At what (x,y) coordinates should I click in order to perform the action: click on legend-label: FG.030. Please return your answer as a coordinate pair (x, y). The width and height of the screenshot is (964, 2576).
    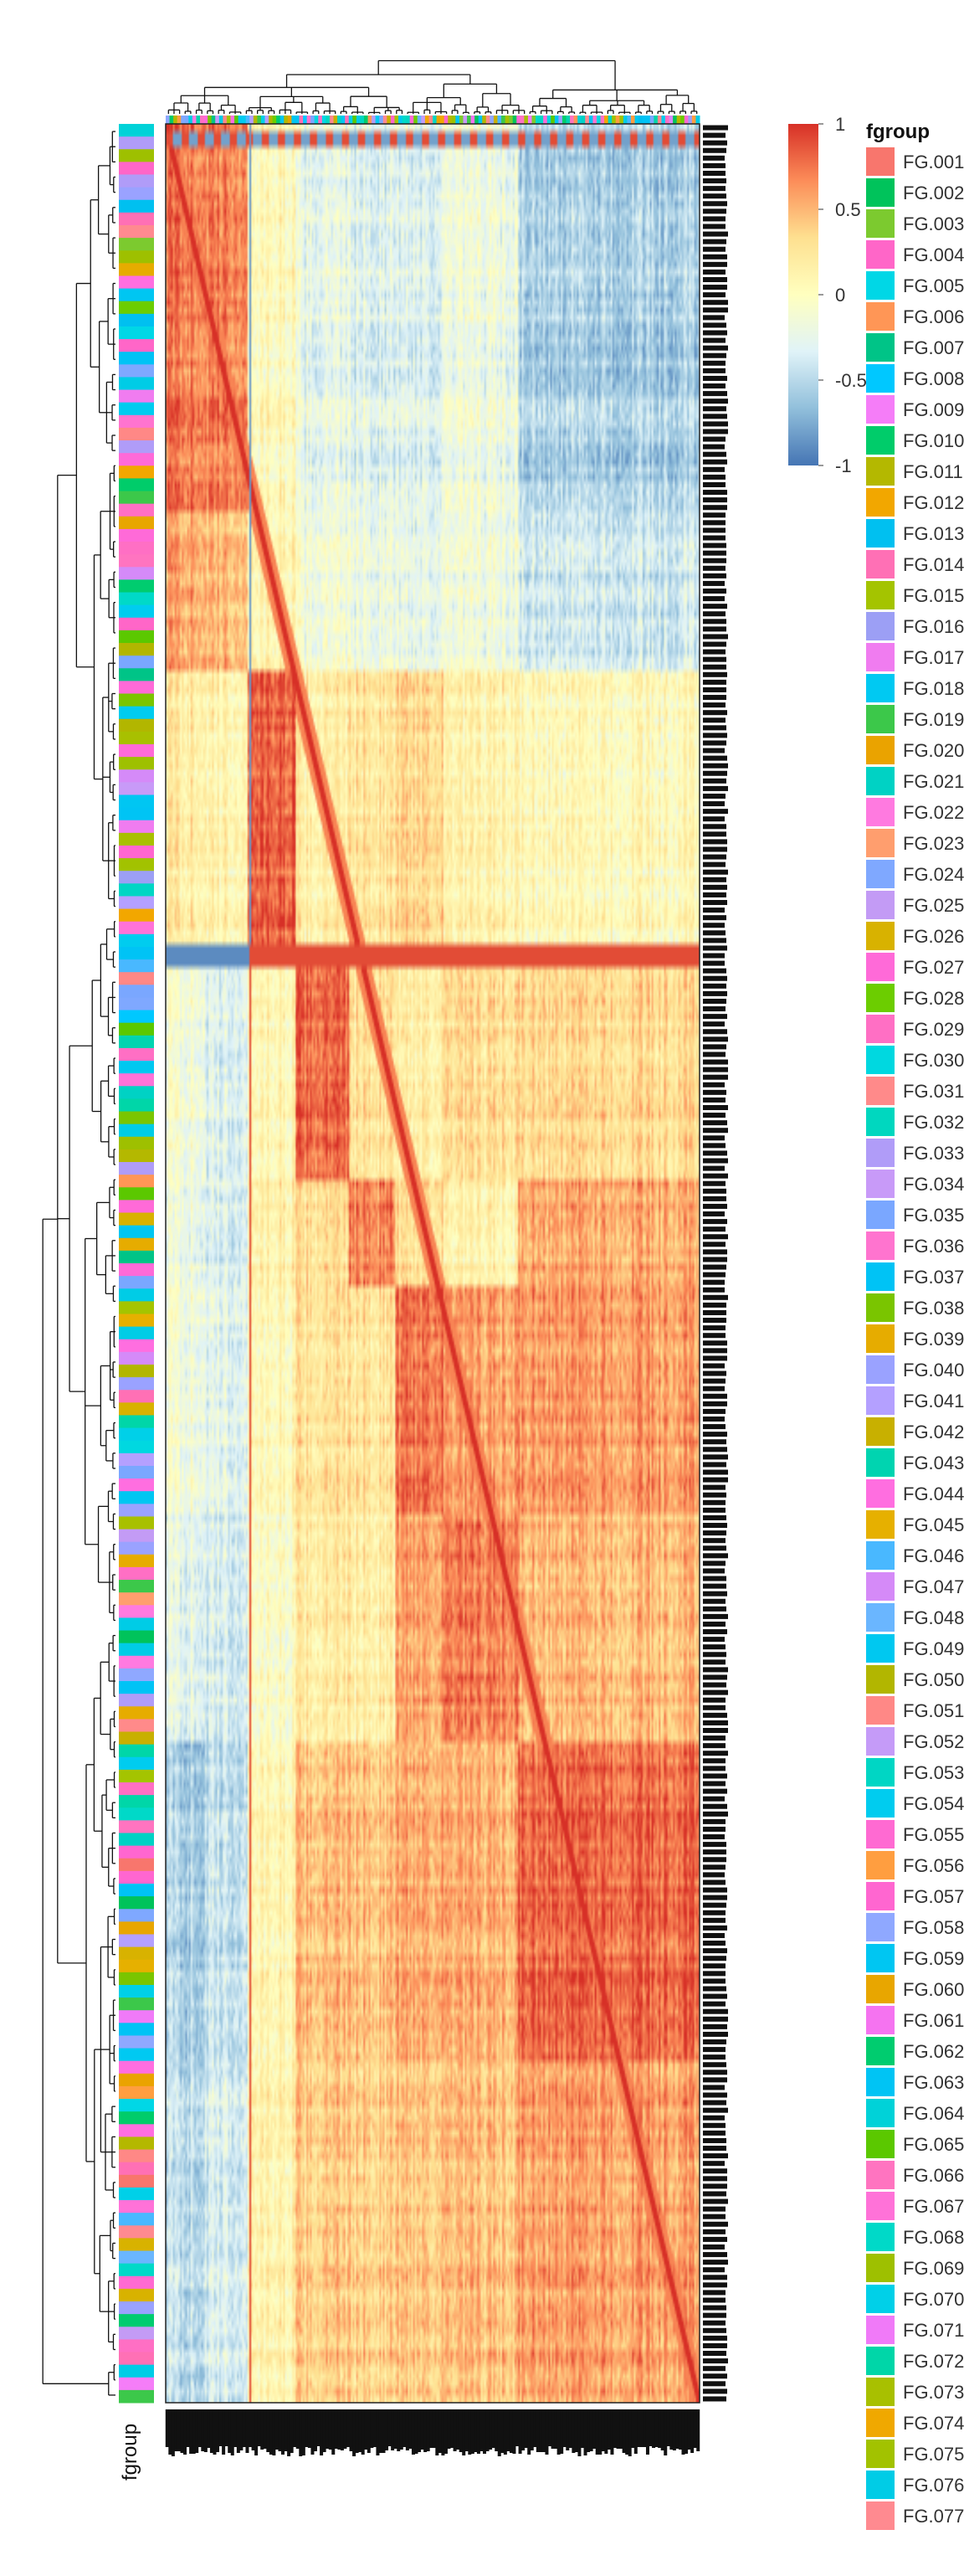
    Looking at the image, I should click on (934, 1061).